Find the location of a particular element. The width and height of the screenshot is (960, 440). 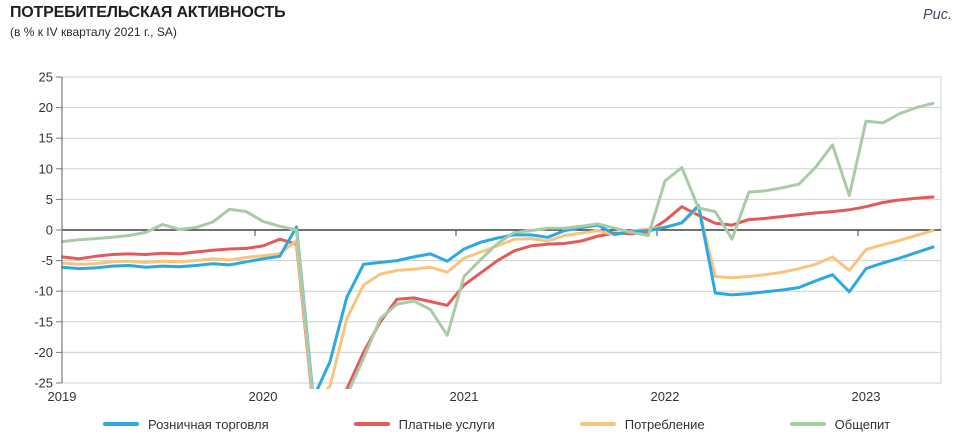

y-axis-tick-label: 0 is located at coordinates (49, 230).